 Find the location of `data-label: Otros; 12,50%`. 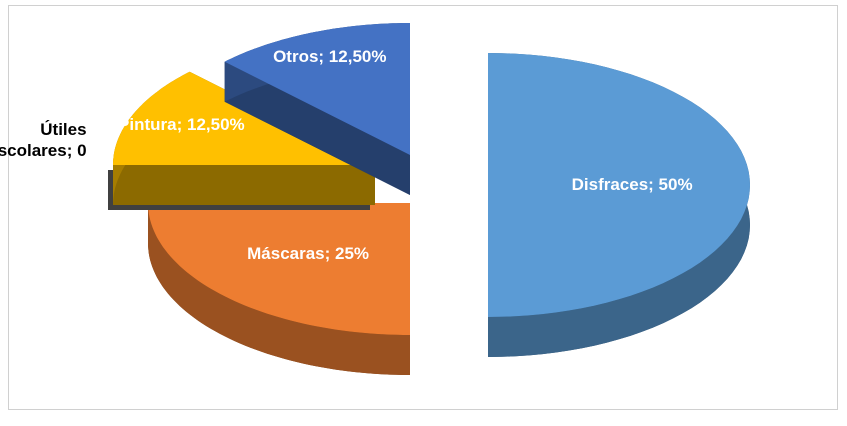

data-label: Otros; 12,50% is located at coordinates (330, 57).